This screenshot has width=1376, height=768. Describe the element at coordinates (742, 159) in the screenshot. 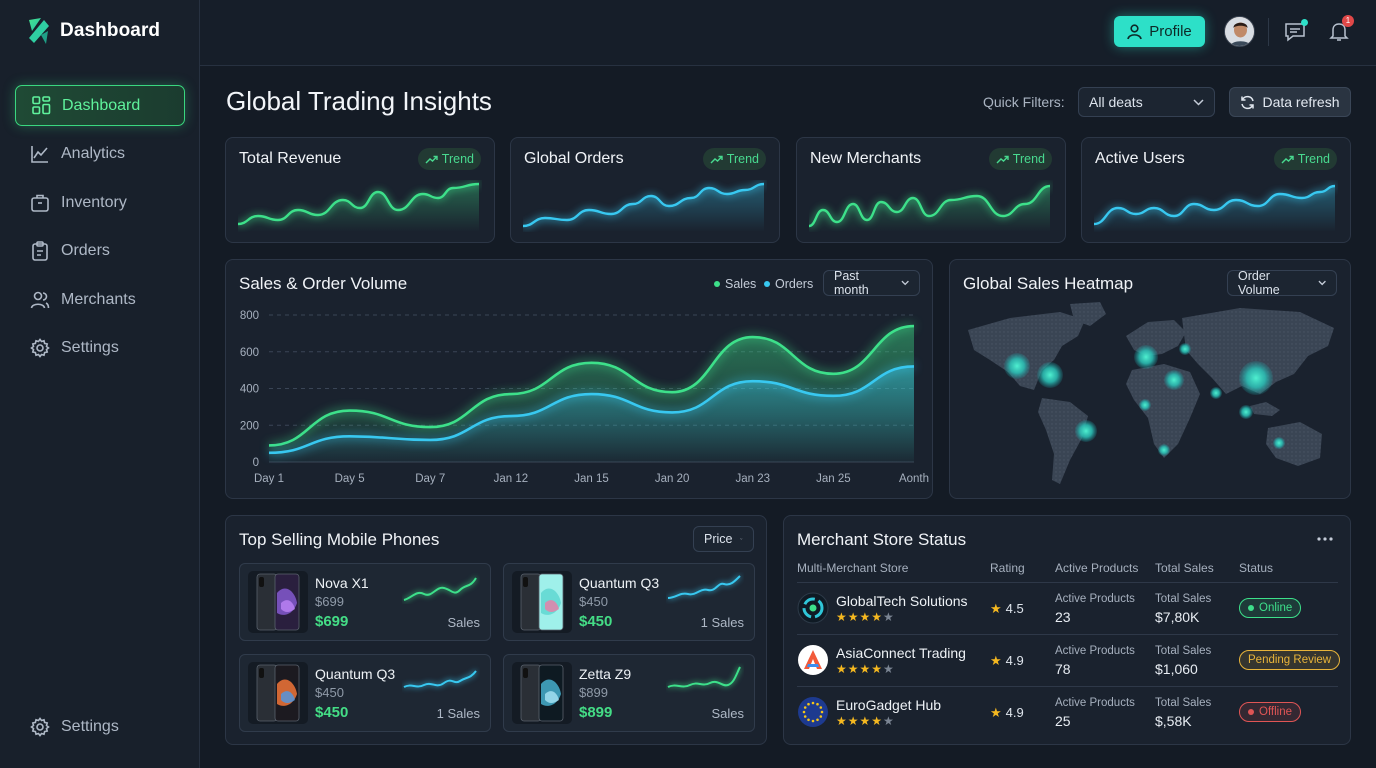

I see `trend-label: Trend` at that location.